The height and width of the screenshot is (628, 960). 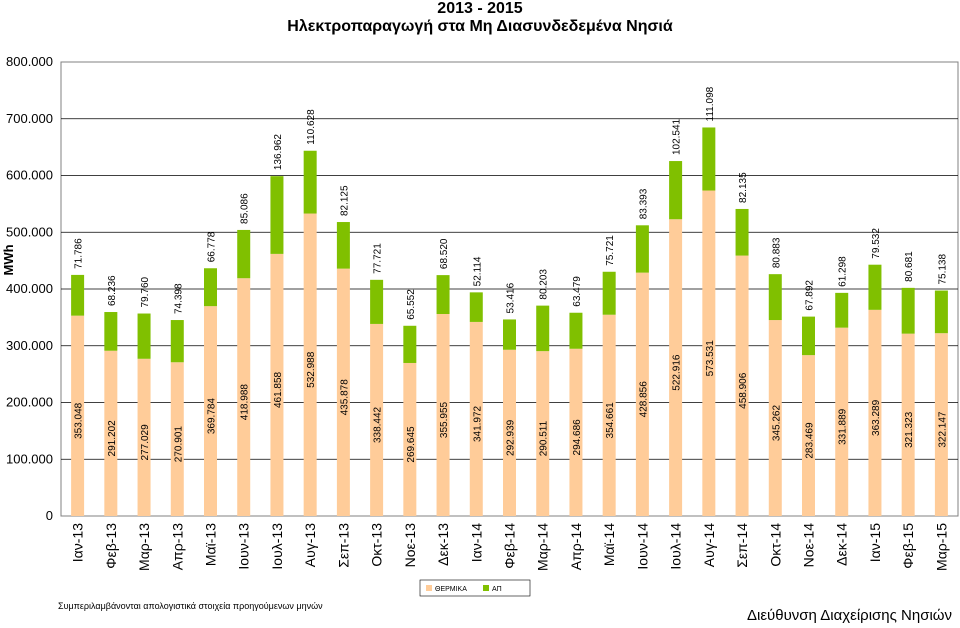 I want to click on x-tick-label: Νοε-14, so click(x=809, y=545).